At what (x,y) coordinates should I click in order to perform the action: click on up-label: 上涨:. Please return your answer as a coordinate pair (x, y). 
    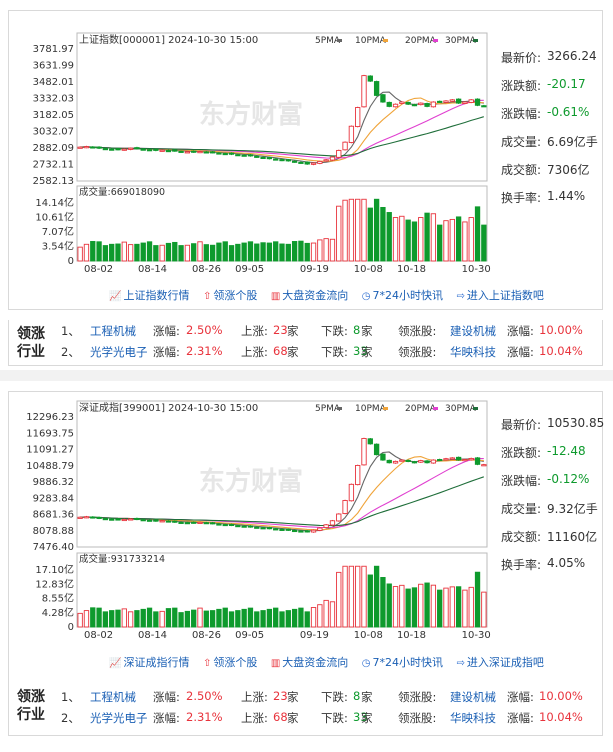
    Looking at the image, I should click on (254, 352).